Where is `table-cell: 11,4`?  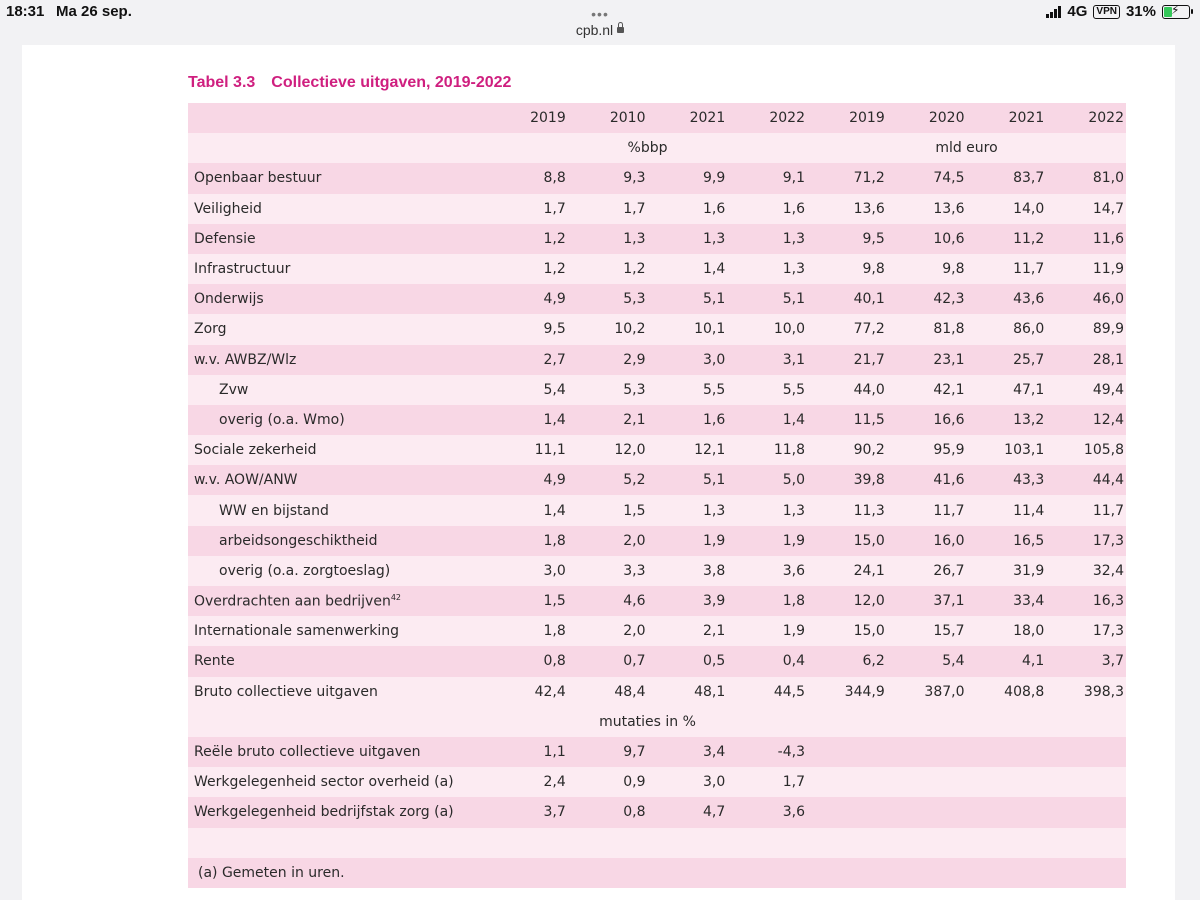
table-cell: 11,4 is located at coordinates (1029, 510).